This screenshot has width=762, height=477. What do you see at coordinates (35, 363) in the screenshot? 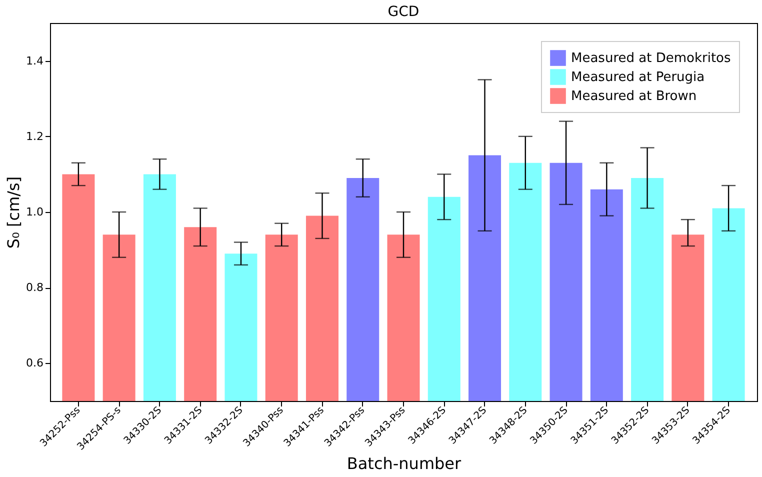
I see `y-tick-label: 0.6` at bounding box center [35, 363].